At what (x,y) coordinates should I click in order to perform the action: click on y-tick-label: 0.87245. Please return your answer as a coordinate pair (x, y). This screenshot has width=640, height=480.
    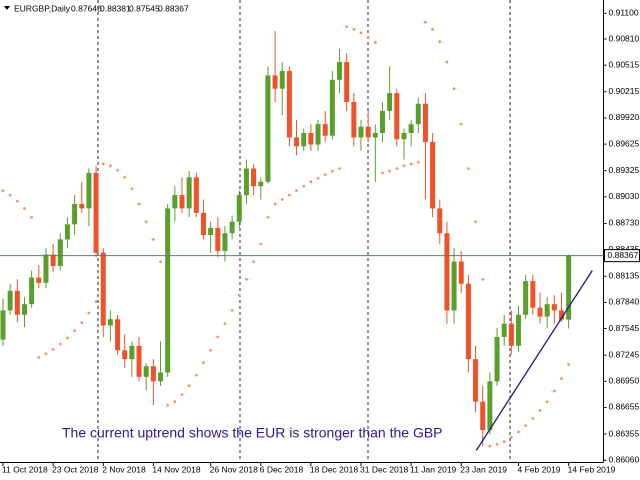
    Looking at the image, I should click on (624, 354).